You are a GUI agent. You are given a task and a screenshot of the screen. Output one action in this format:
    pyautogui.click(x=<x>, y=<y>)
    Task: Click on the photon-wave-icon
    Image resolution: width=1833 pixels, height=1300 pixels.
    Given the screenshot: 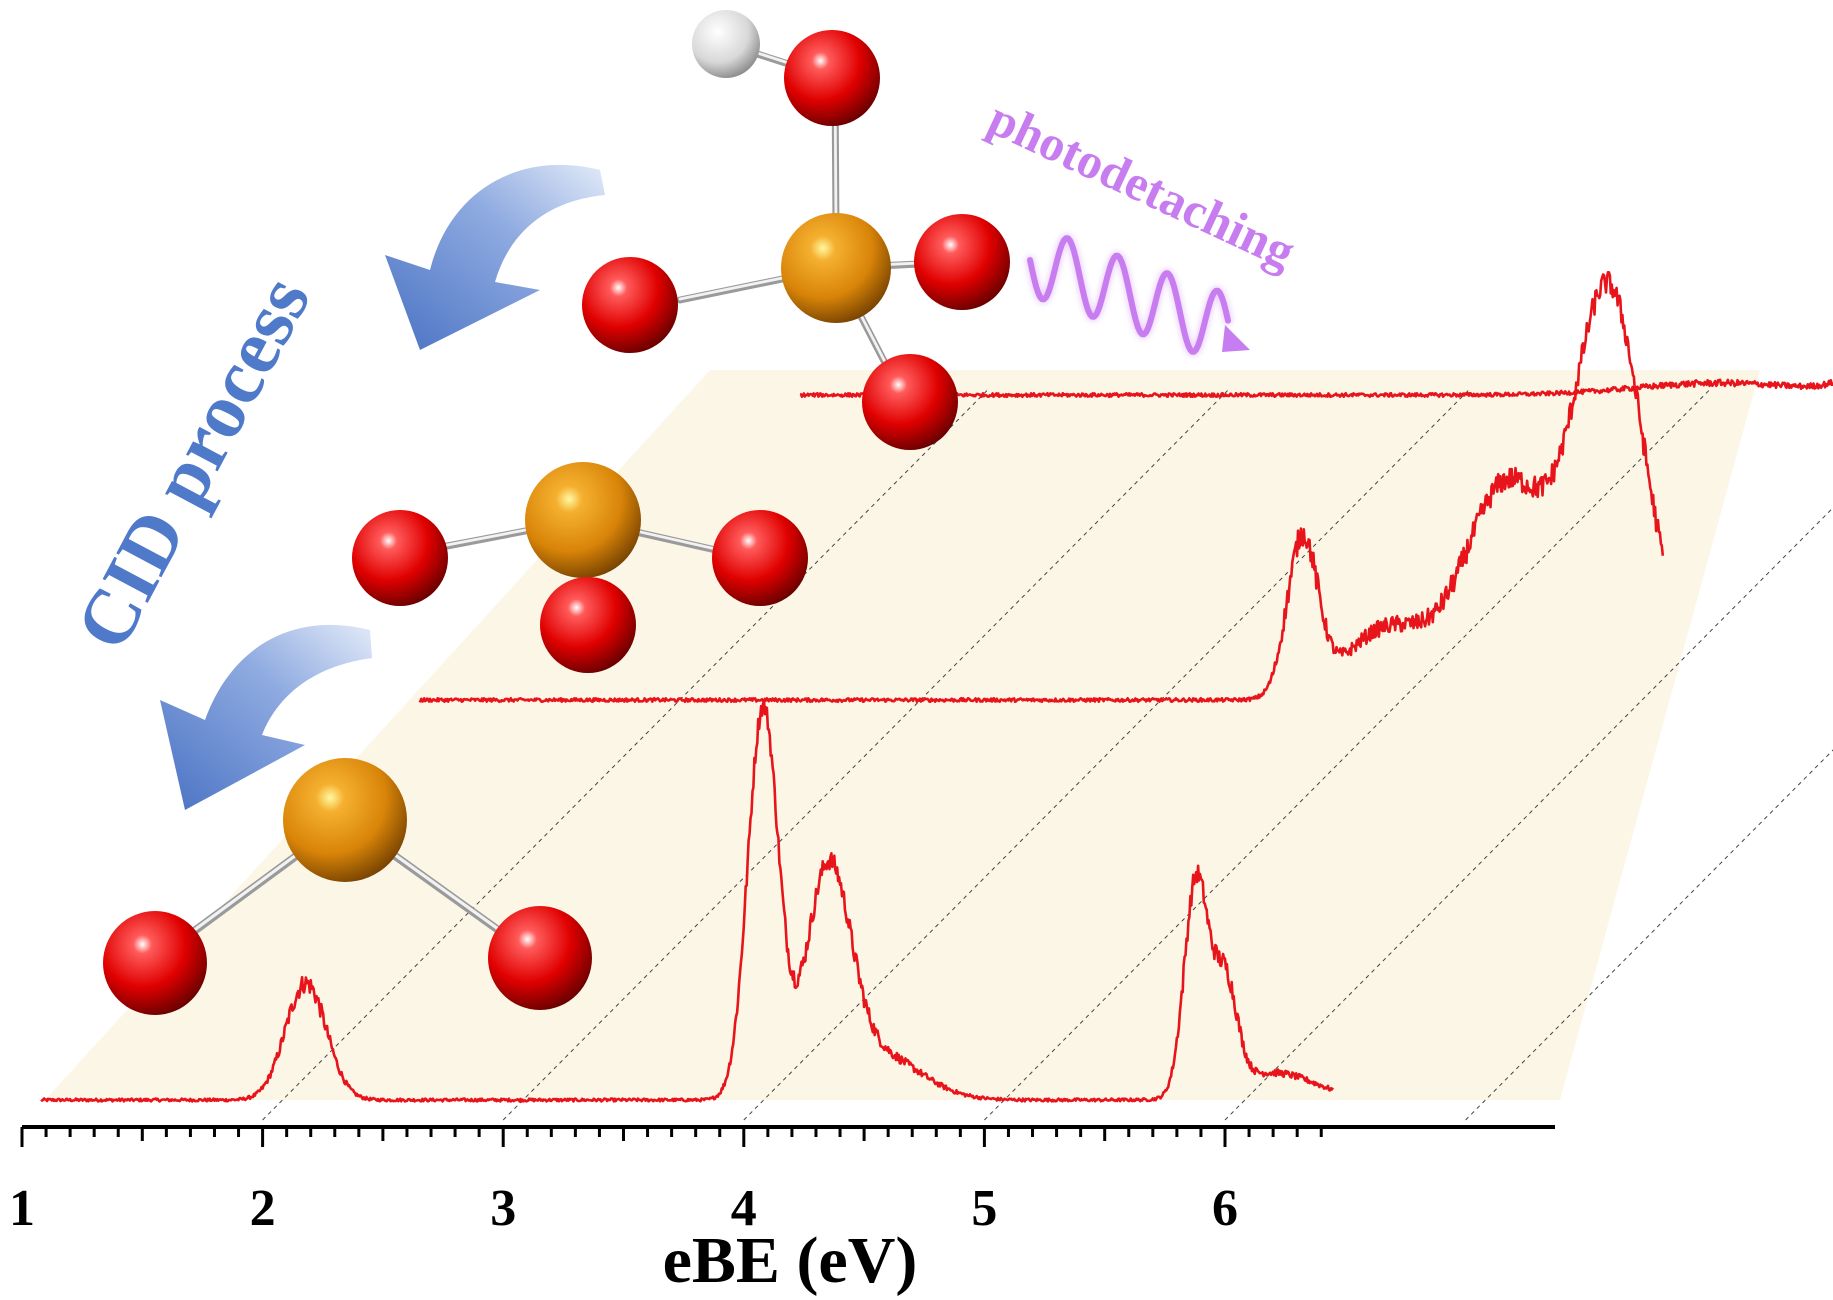 What is the action you would take?
    pyautogui.click(x=1137, y=295)
    